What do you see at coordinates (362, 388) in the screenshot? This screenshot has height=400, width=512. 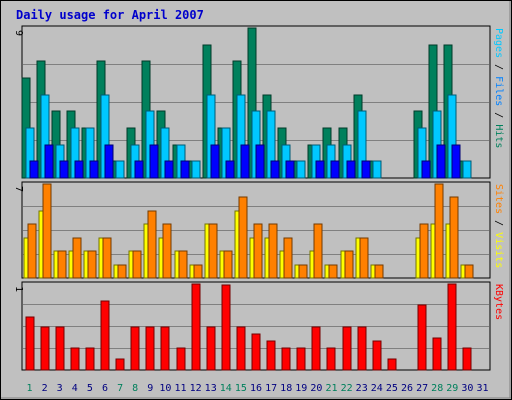 I see `day-label-23: 23` at bounding box center [362, 388].